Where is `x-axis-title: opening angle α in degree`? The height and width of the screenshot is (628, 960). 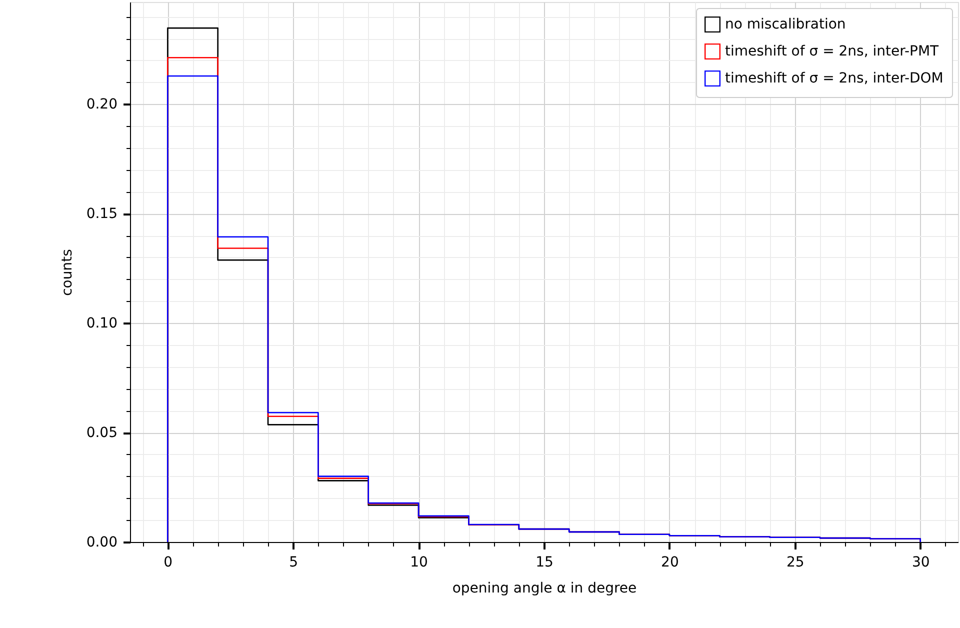
x-axis-title: opening angle α in degree is located at coordinates (544, 588).